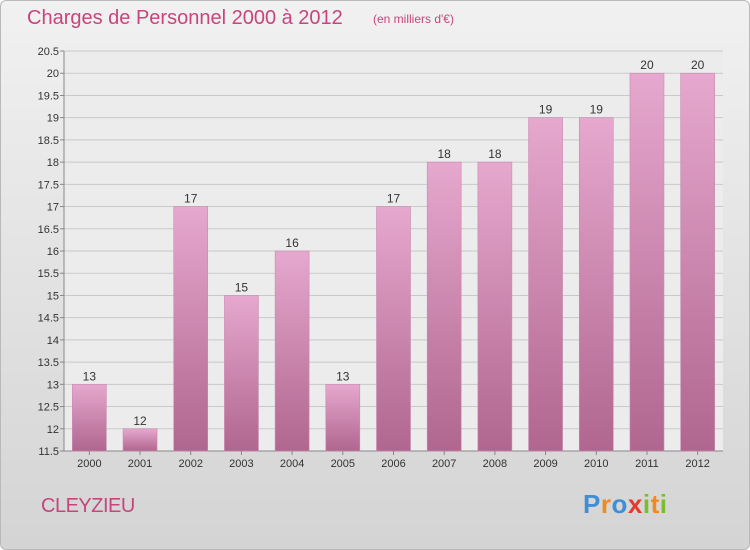  What do you see at coordinates (647, 464) in the screenshot?
I see `x-tick-label: 2011` at bounding box center [647, 464].